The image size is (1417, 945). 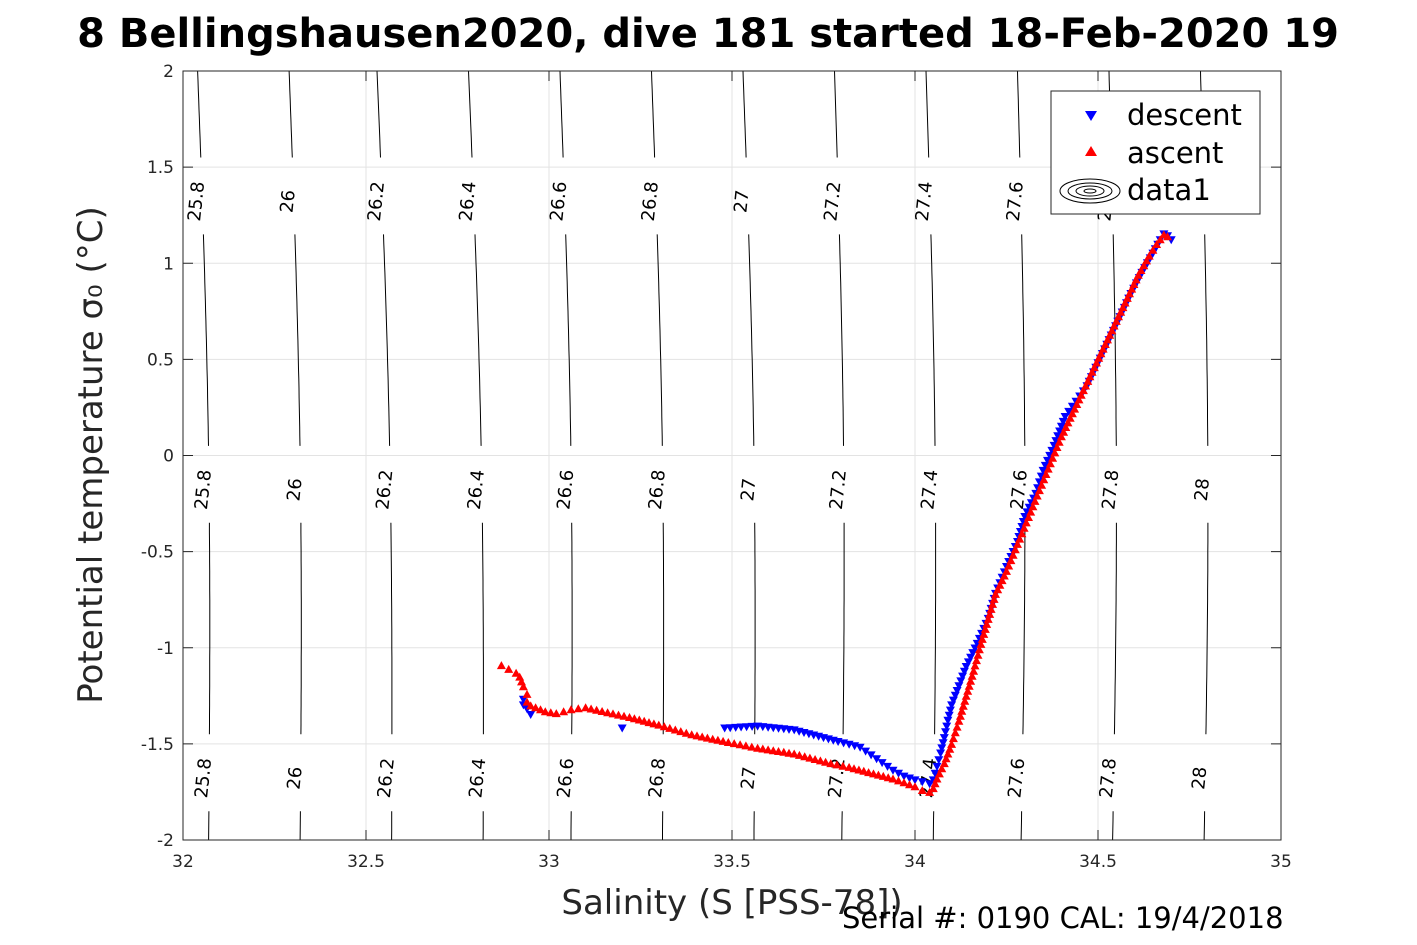 What do you see at coordinates (467, 201) in the screenshot?
I see `contour-label: 26.4` at bounding box center [467, 201].